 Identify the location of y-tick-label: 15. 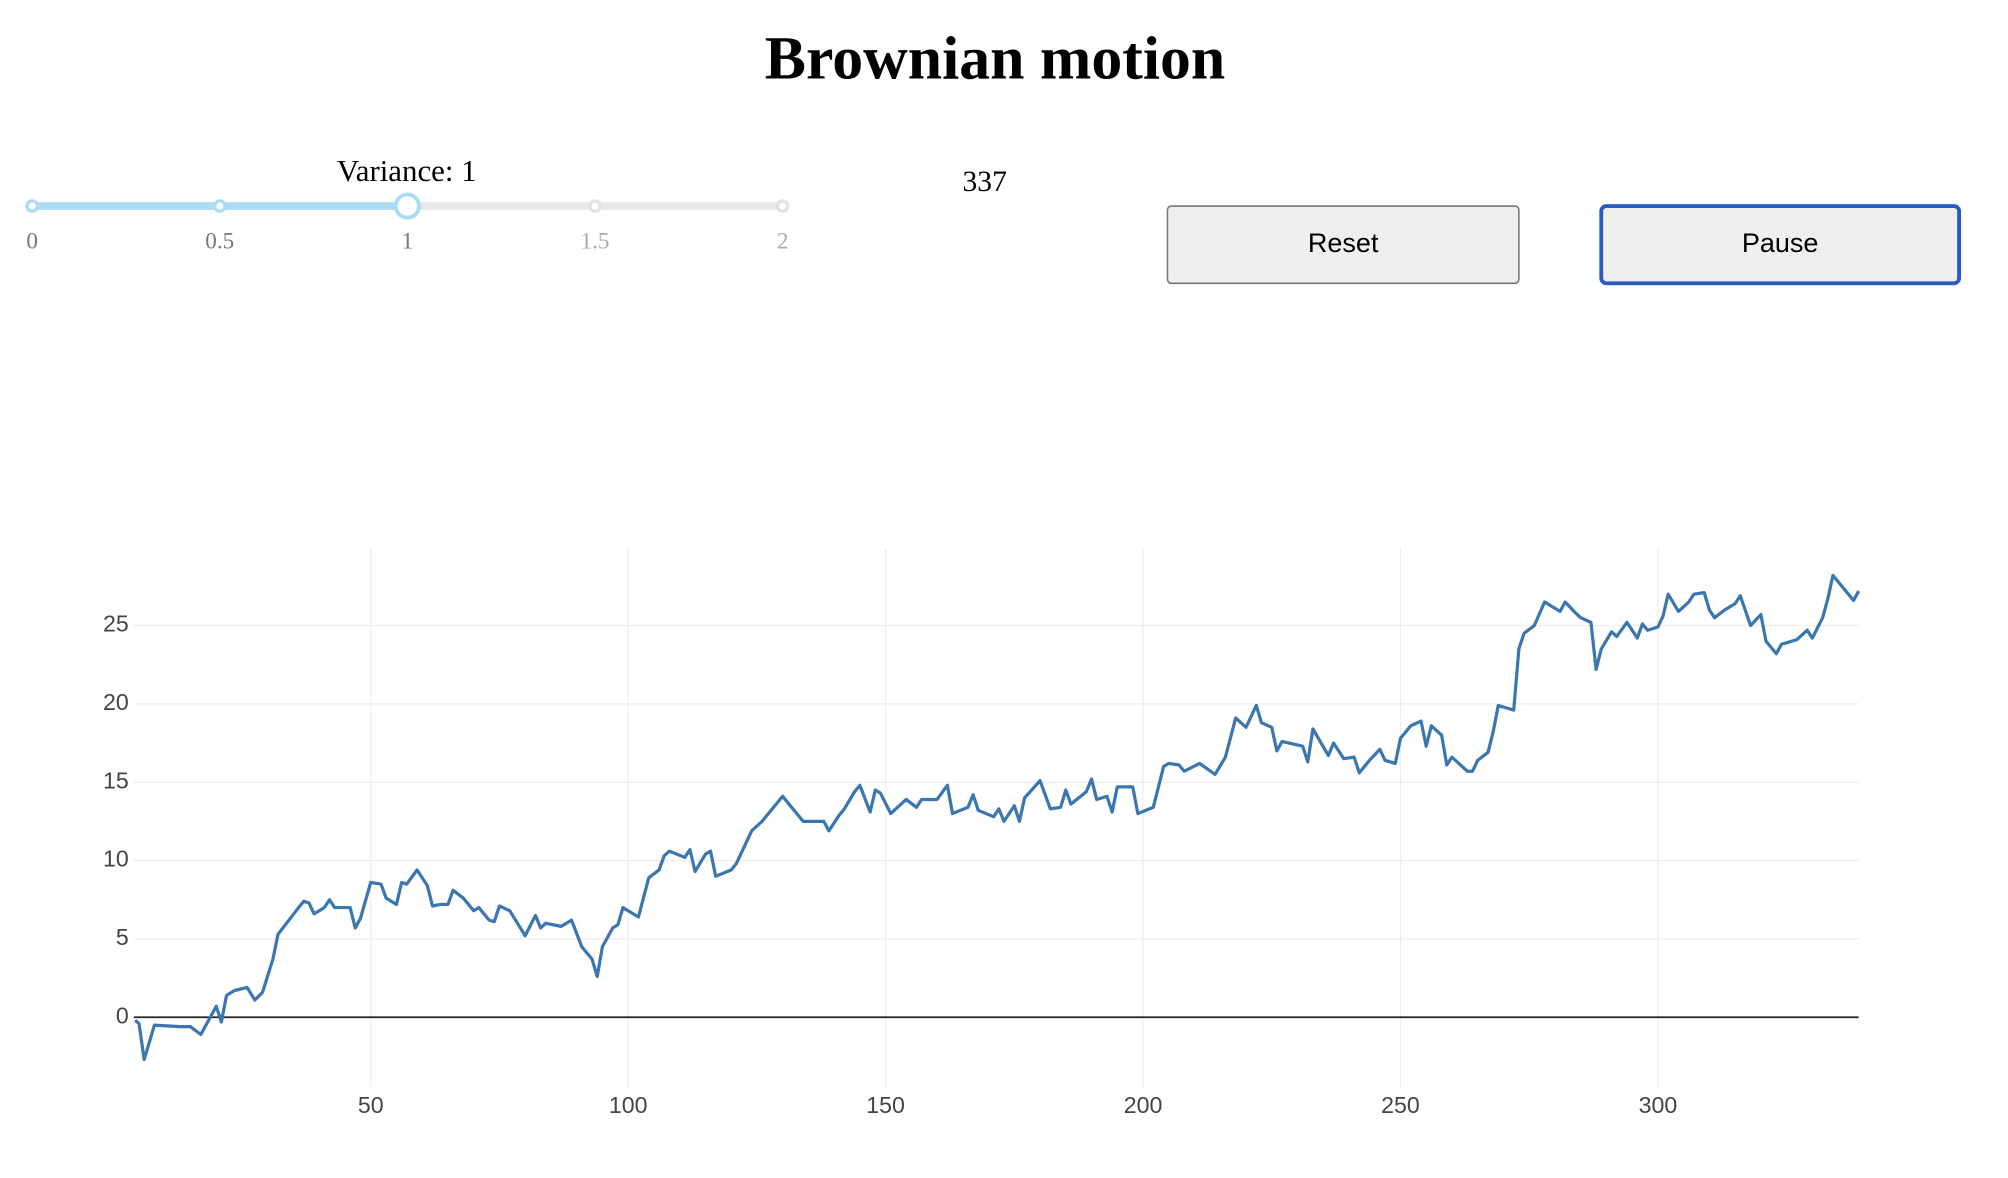
(116, 780).